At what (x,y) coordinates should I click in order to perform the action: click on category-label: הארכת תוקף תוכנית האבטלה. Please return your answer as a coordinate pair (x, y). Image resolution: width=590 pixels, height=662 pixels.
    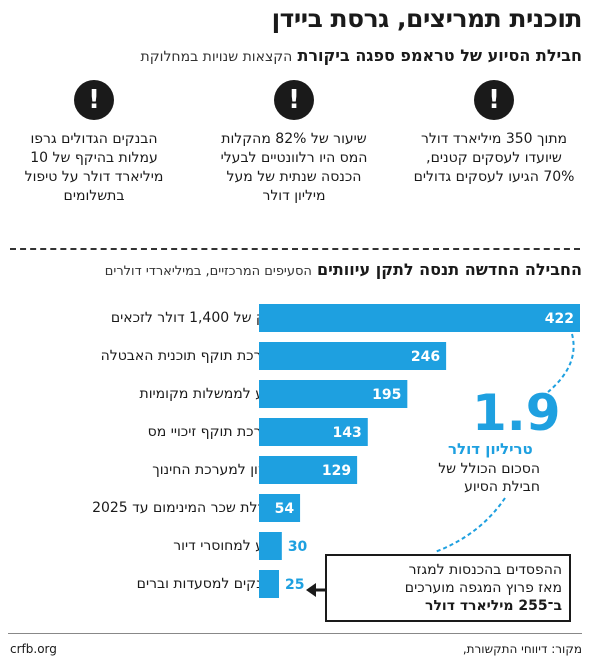
    Looking at the image, I should click on (190, 356).